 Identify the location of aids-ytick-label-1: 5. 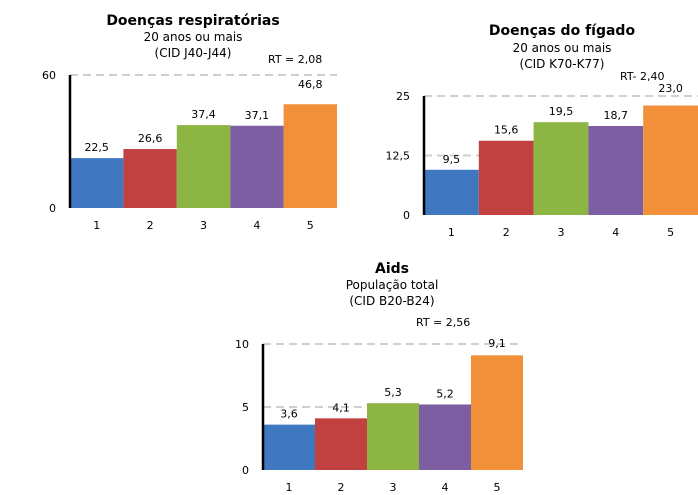
(245, 407).